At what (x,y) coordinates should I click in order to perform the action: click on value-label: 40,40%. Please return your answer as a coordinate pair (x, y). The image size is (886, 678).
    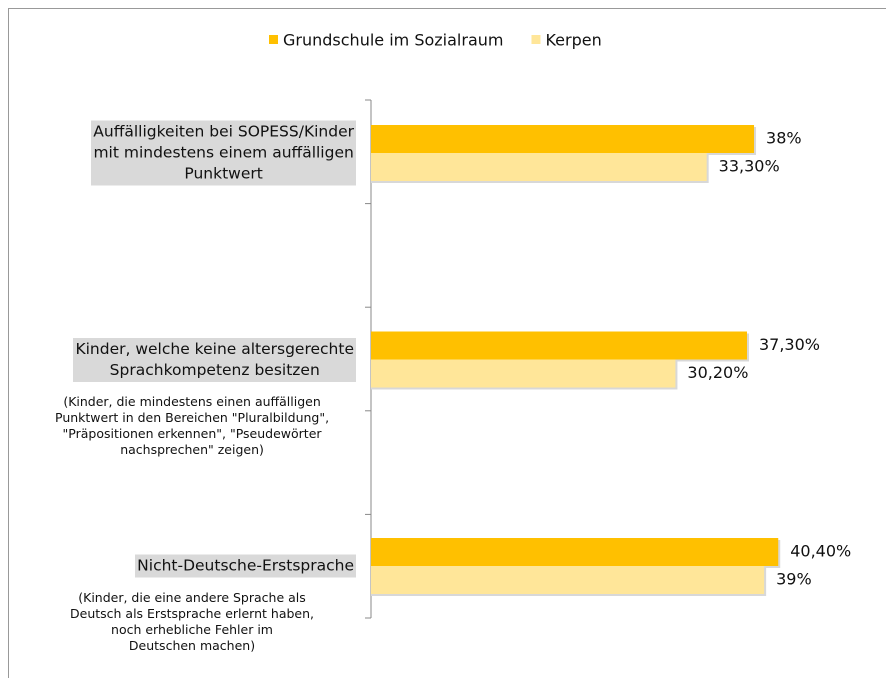
    Looking at the image, I should click on (820, 551).